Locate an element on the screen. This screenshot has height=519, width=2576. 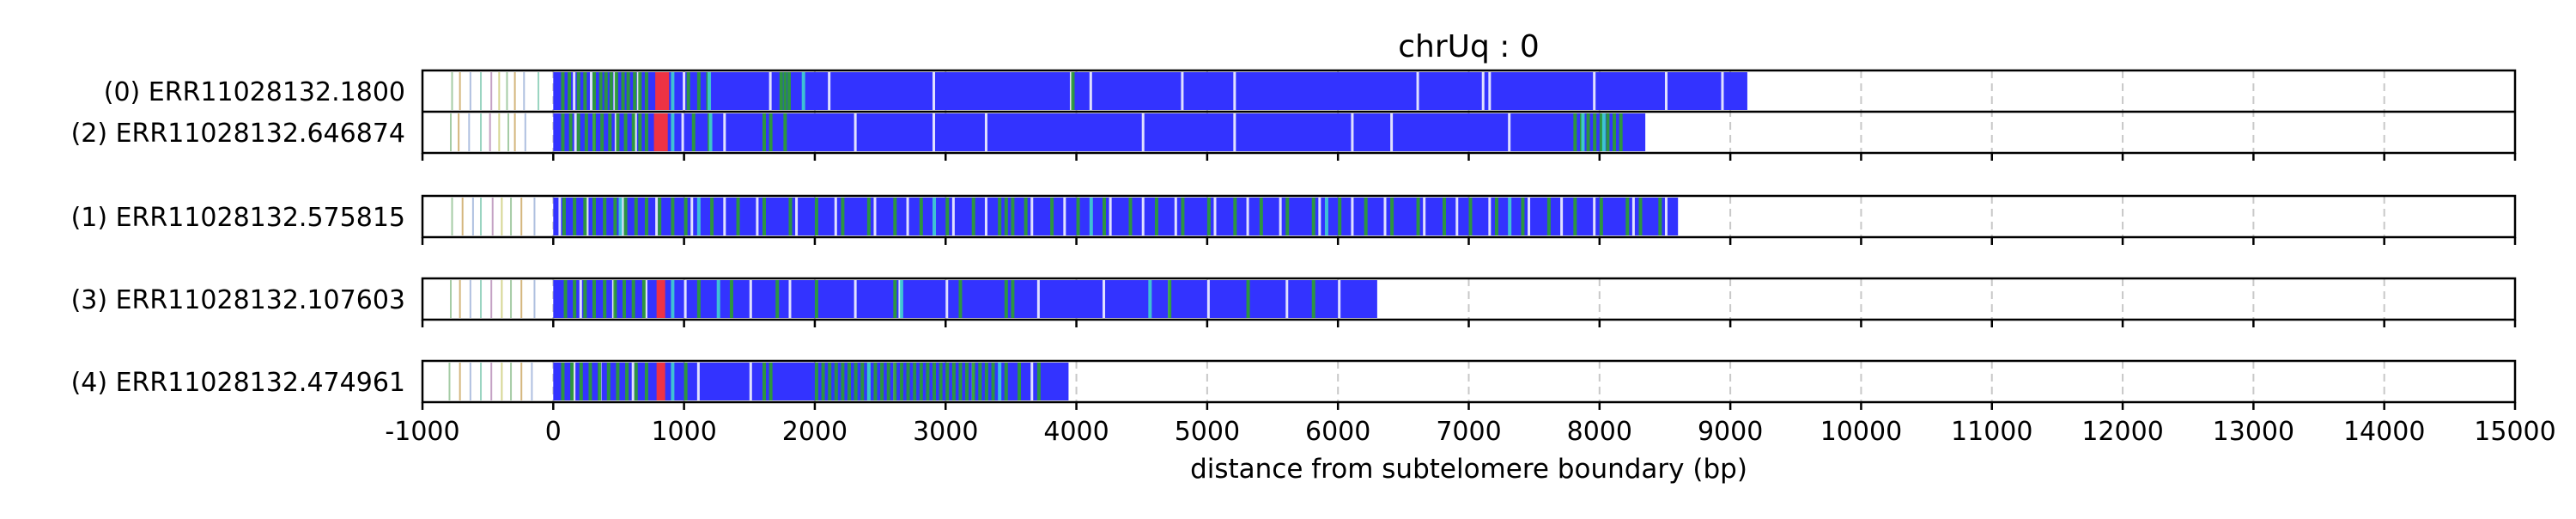
read-label: (3) ERR11028132.107603 is located at coordinates (238, 300).